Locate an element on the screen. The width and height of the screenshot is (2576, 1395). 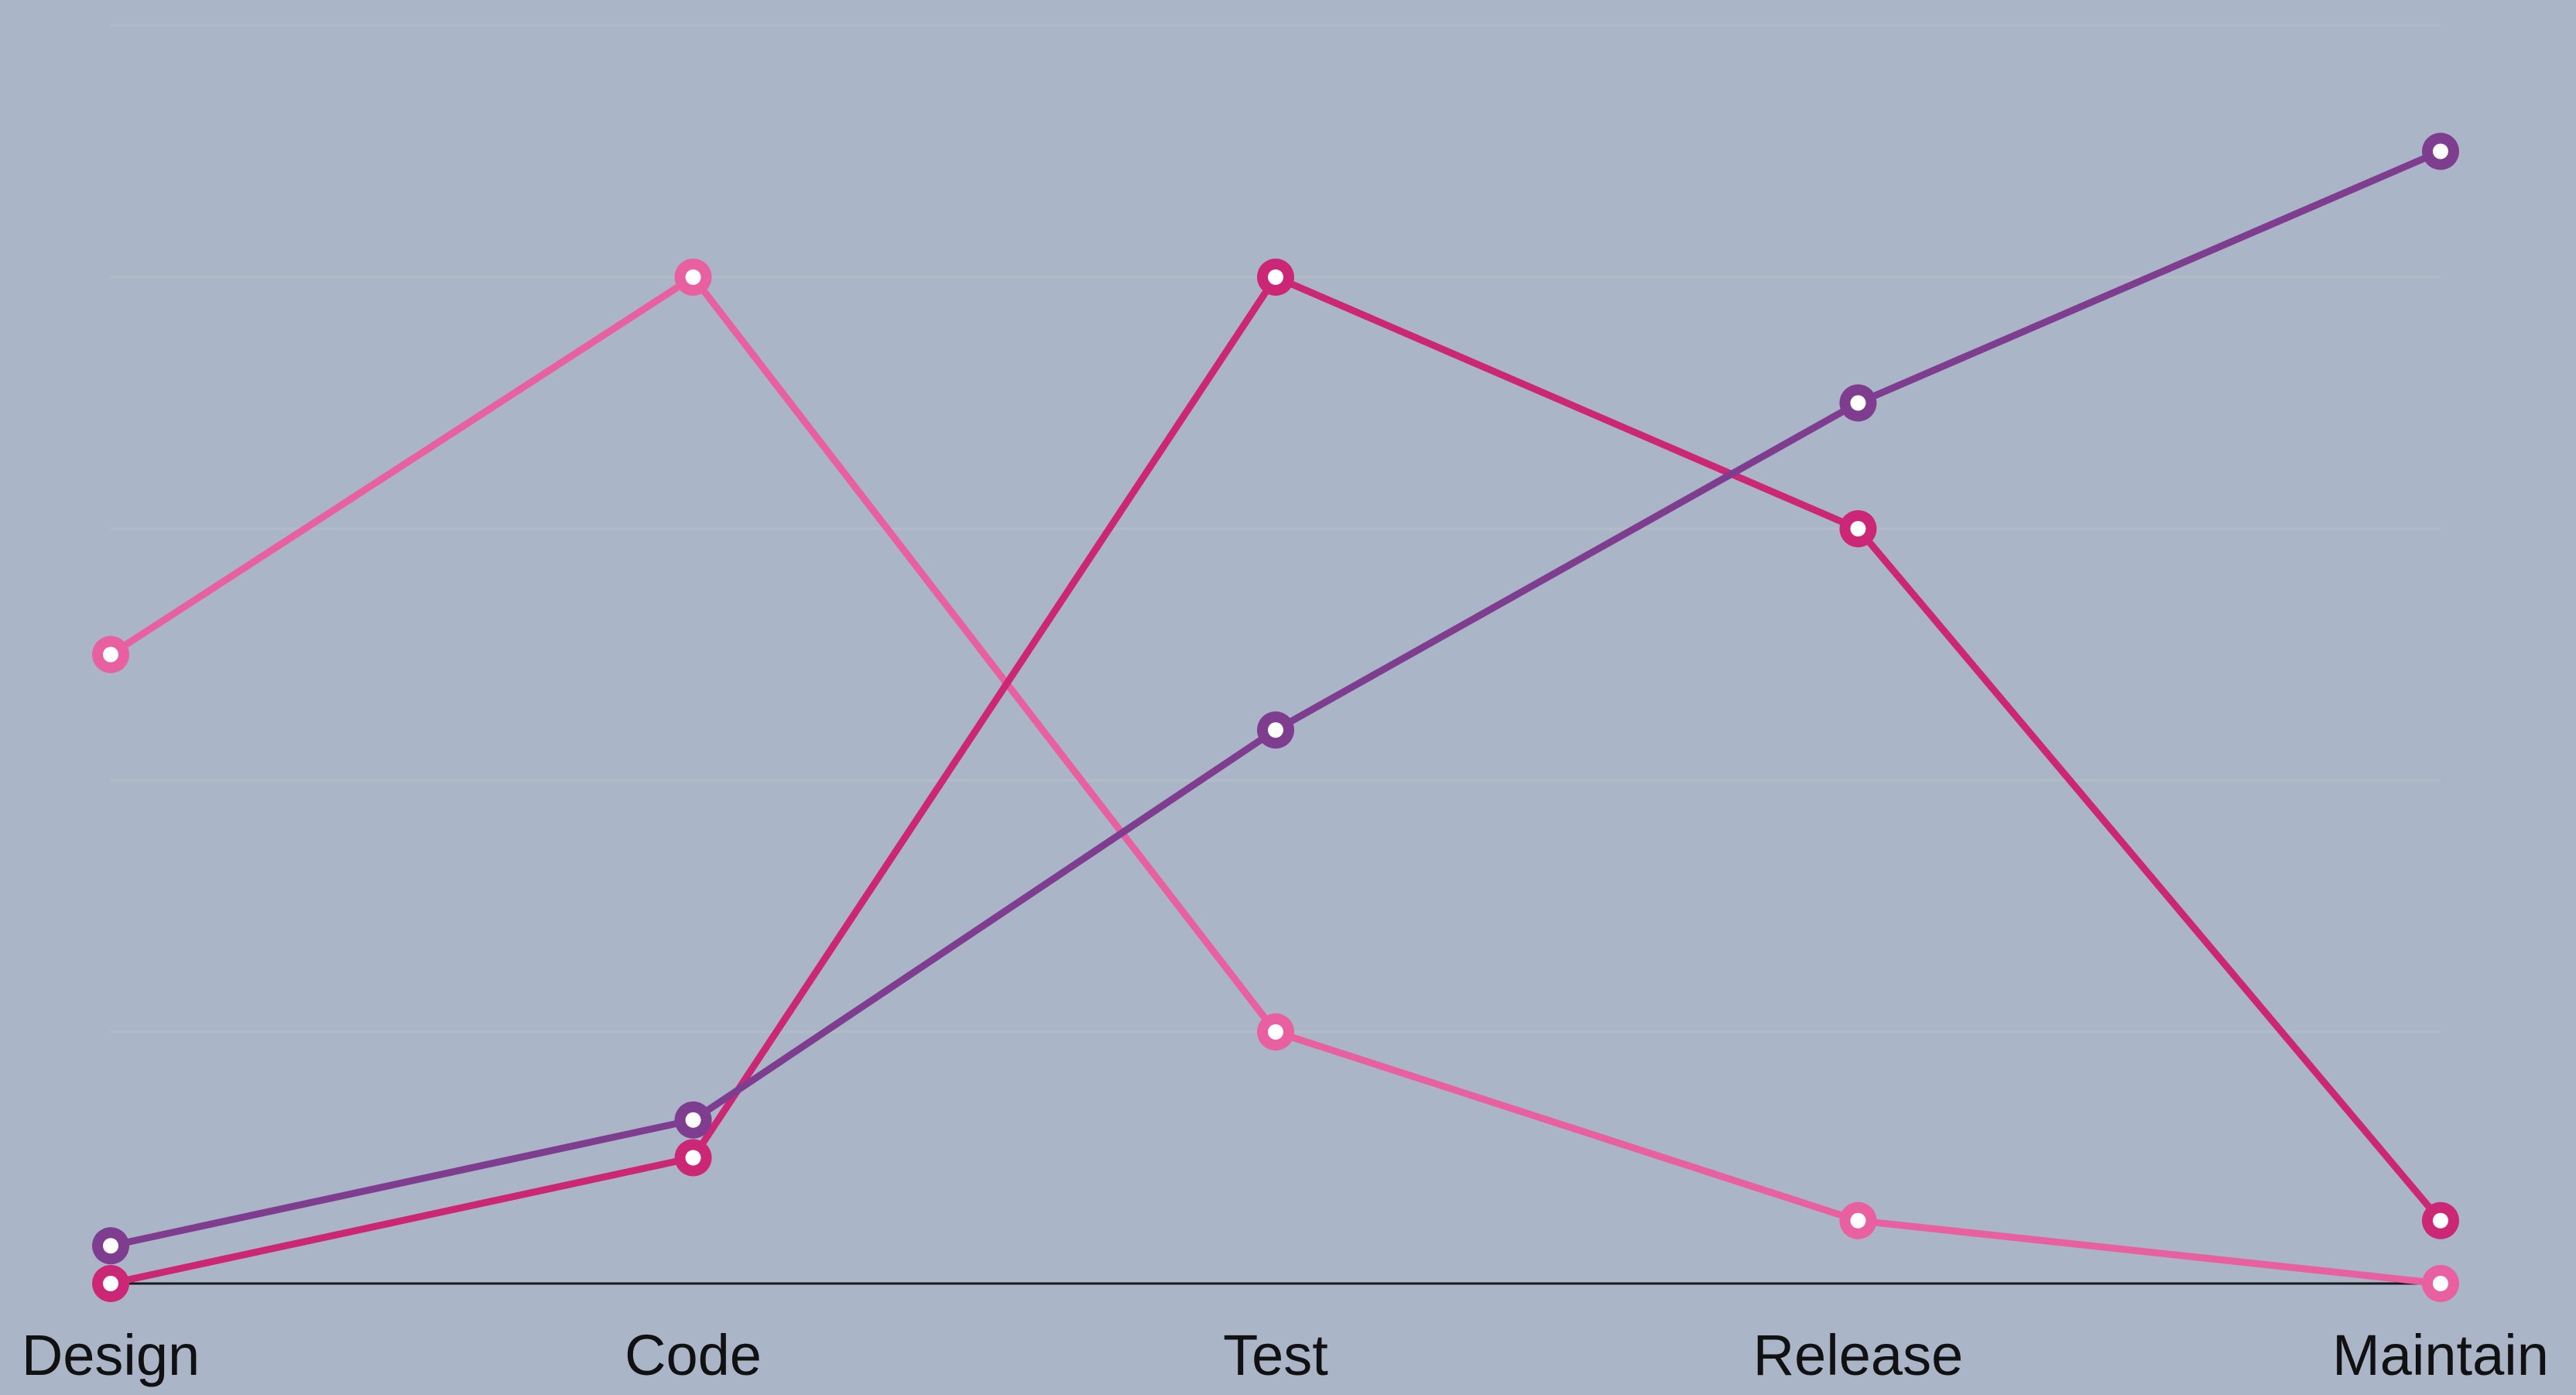
data-point-series-3-test is located at coordinates (1275, 730).